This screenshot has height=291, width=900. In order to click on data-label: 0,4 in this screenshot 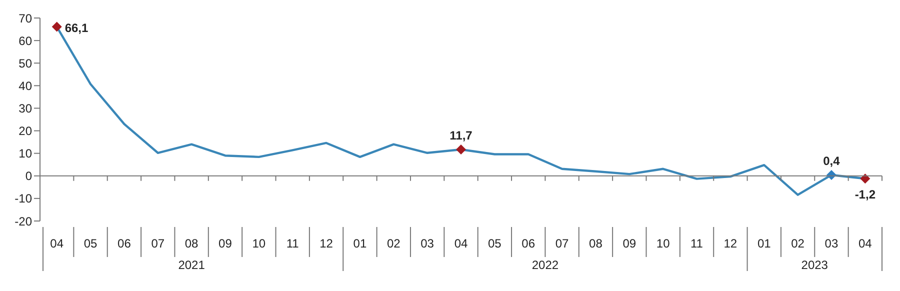, I will do `click(831, 161)`.